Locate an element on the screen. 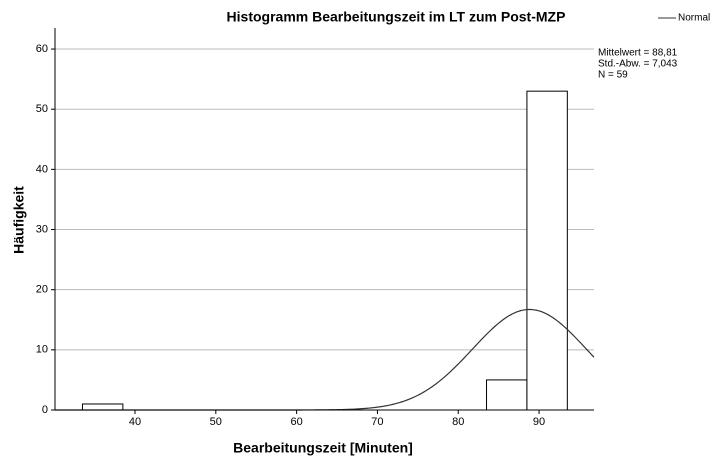 This screenshot has width=713, height=457. x-tick-label: 40 is located at coordinates (135, 422).